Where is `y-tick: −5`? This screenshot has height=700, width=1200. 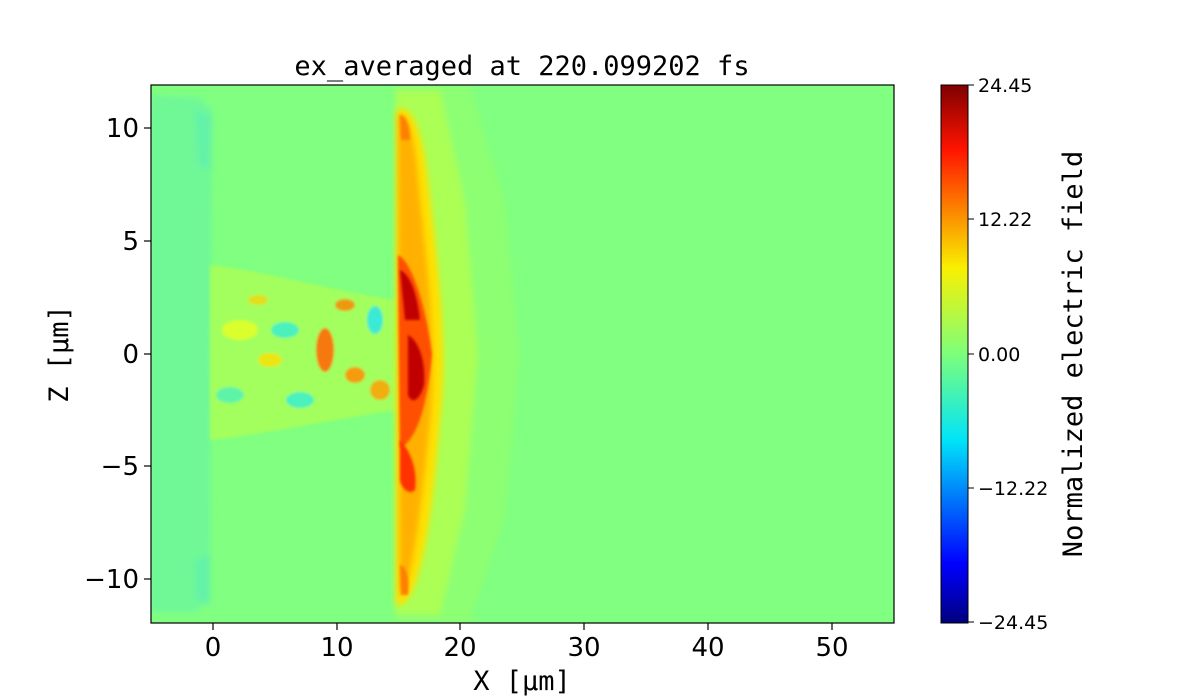
y-tick: −5 is located at coordinates (126, 467).